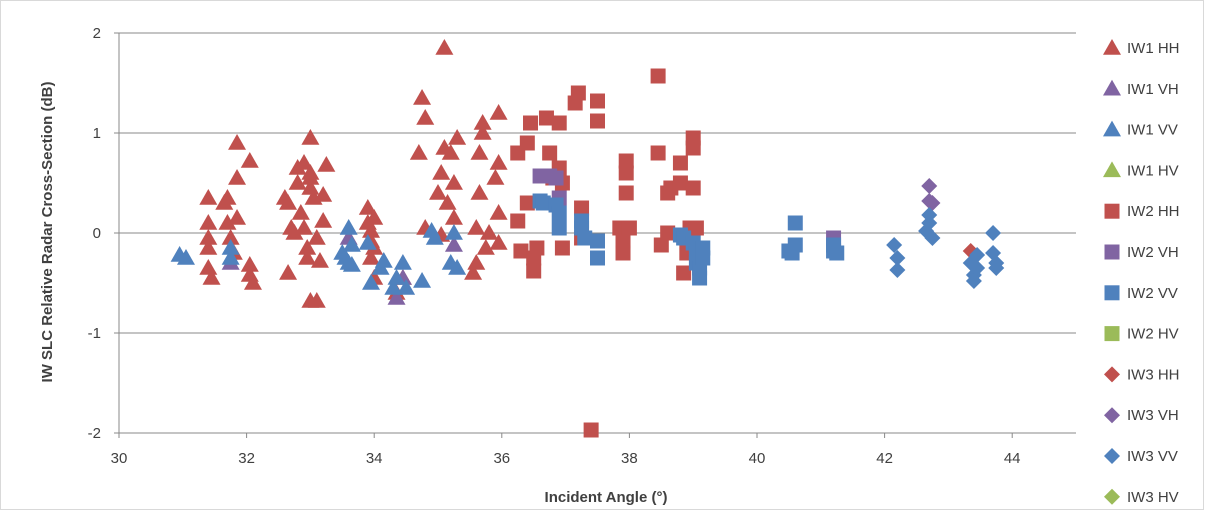 The width and height of the screenshot is (1206, 512). What do you see at coordinates (1141, 456) in the screenshot?
I see `legend-item: IW3 VV` at bounding box center [1141, 456].